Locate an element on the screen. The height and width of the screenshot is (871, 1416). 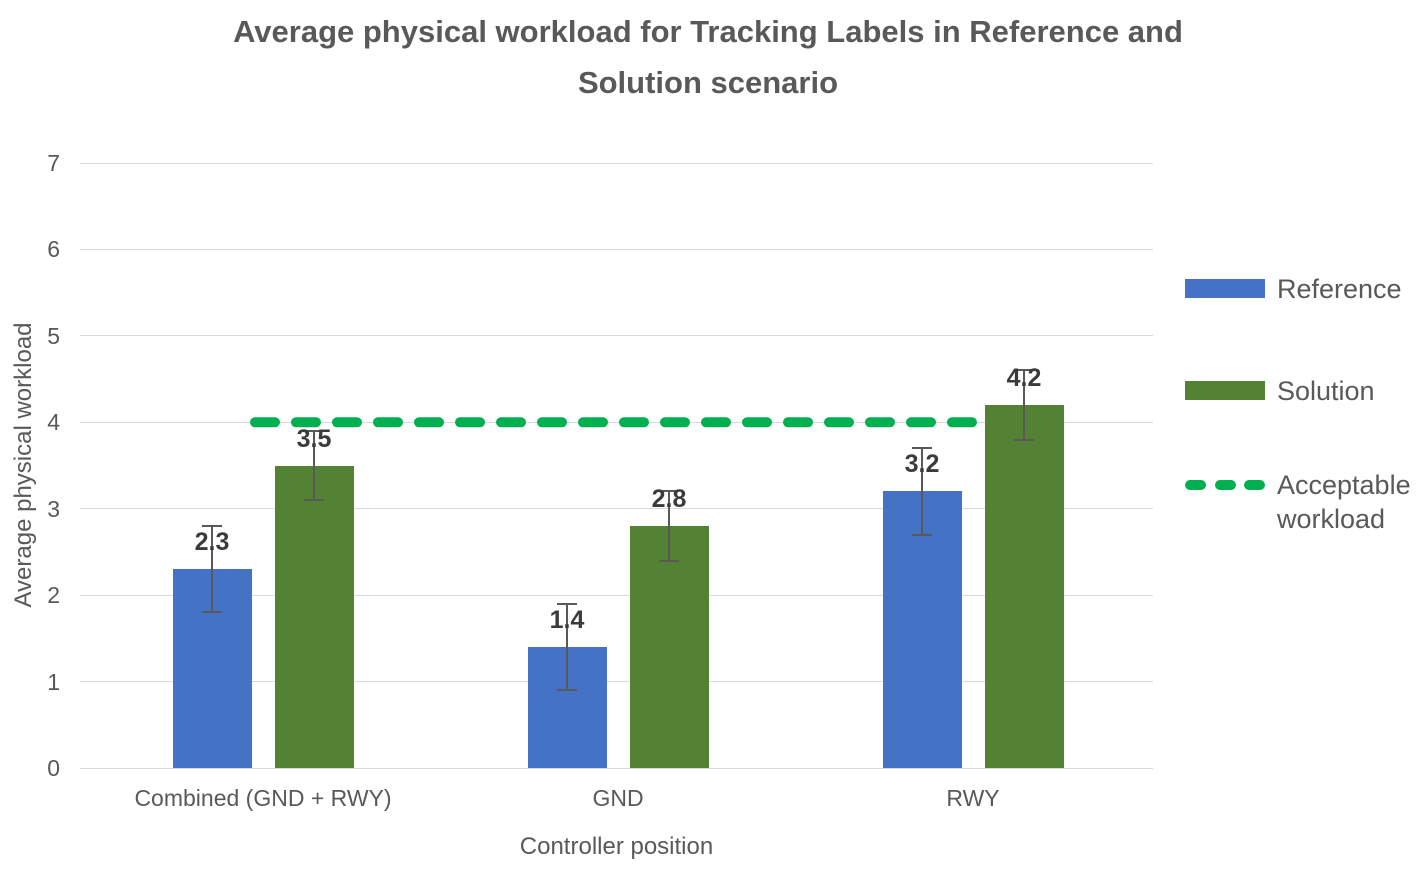
y-tick-label: 2 is located at coordinates (53, 595).